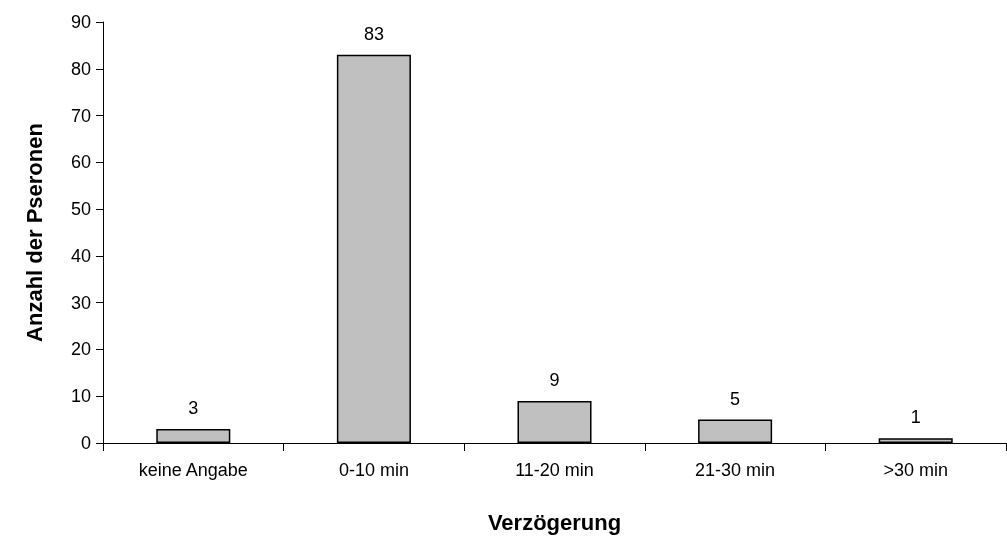 The height and width of the screenshot is (545, 1007). Describe the element at coordinates (915, 417) in the screenshot. I see `data-label: 1` at that location.